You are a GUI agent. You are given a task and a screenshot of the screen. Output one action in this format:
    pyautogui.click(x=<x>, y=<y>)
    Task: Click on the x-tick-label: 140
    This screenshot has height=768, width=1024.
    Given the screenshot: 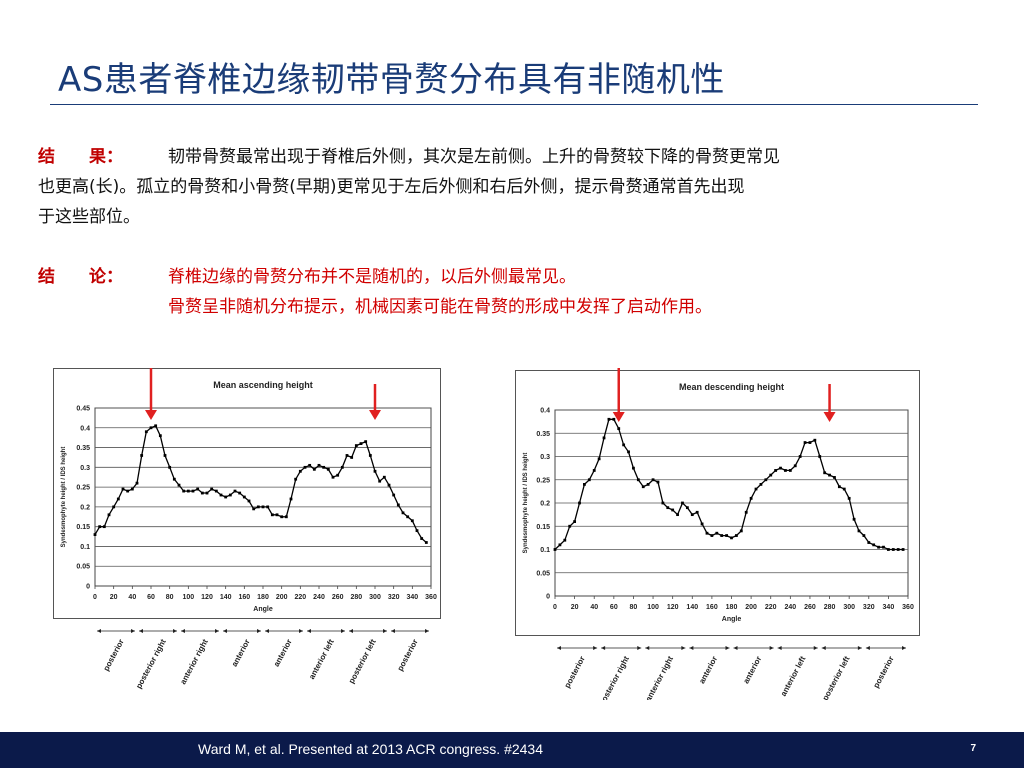 What is the action you would take?
    pyautogui.click(x=226, y=597)
    